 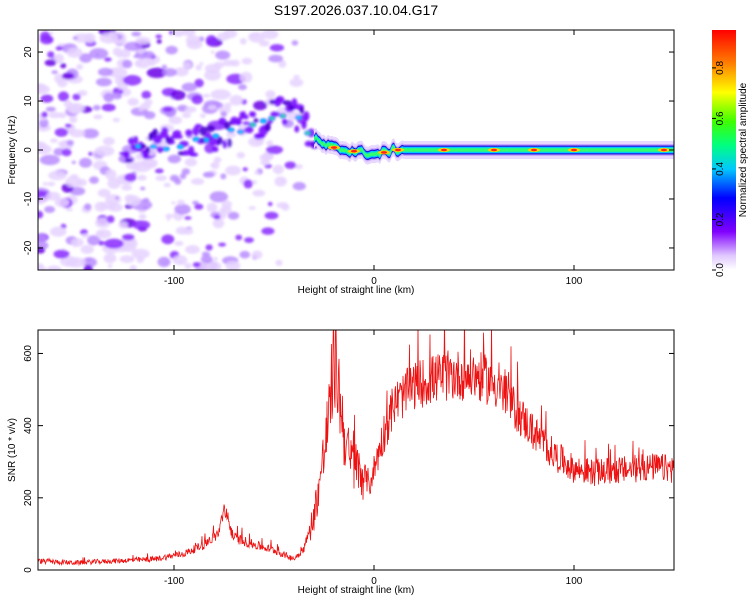 I want to click on spec-y-tick-label: 10, so click(x=28, y=101).